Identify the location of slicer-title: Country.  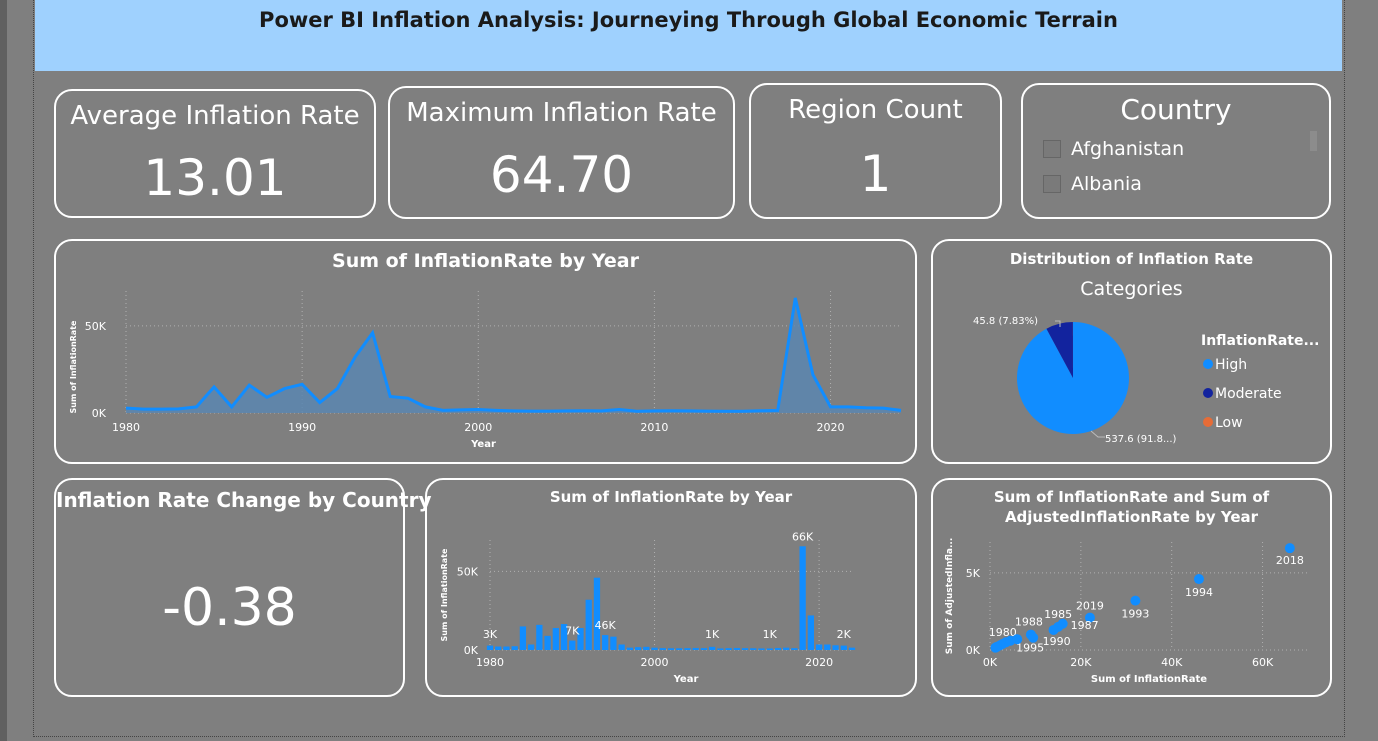
(1176, 109).